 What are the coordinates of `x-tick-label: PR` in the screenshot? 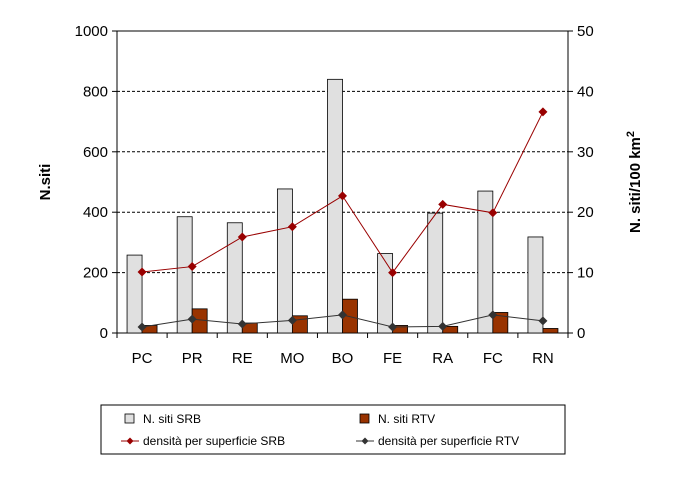 It's located at (192, 358).